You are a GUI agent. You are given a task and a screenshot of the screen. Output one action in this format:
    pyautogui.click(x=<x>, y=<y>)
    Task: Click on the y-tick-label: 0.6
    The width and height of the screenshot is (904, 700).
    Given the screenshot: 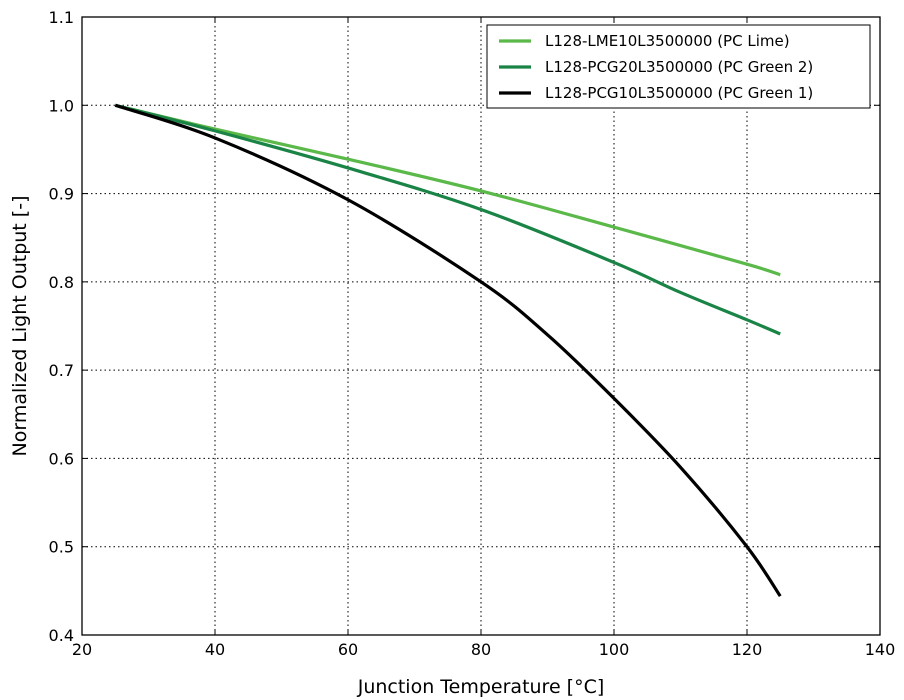 What is the action you would take?
    pyautogui.click(x=61, y=458)
    